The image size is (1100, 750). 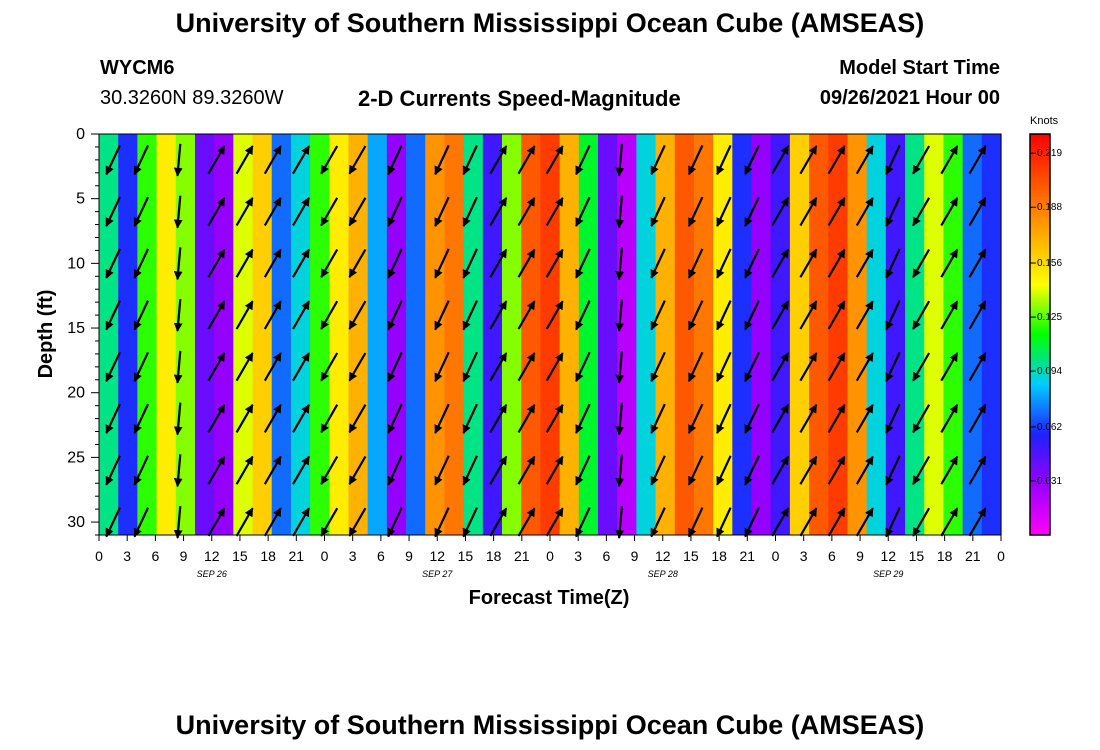 What do you see at coordinates (80, 199) in the screenshot?
I see `y-tick-label: 5` at bounding box center [80, 199].